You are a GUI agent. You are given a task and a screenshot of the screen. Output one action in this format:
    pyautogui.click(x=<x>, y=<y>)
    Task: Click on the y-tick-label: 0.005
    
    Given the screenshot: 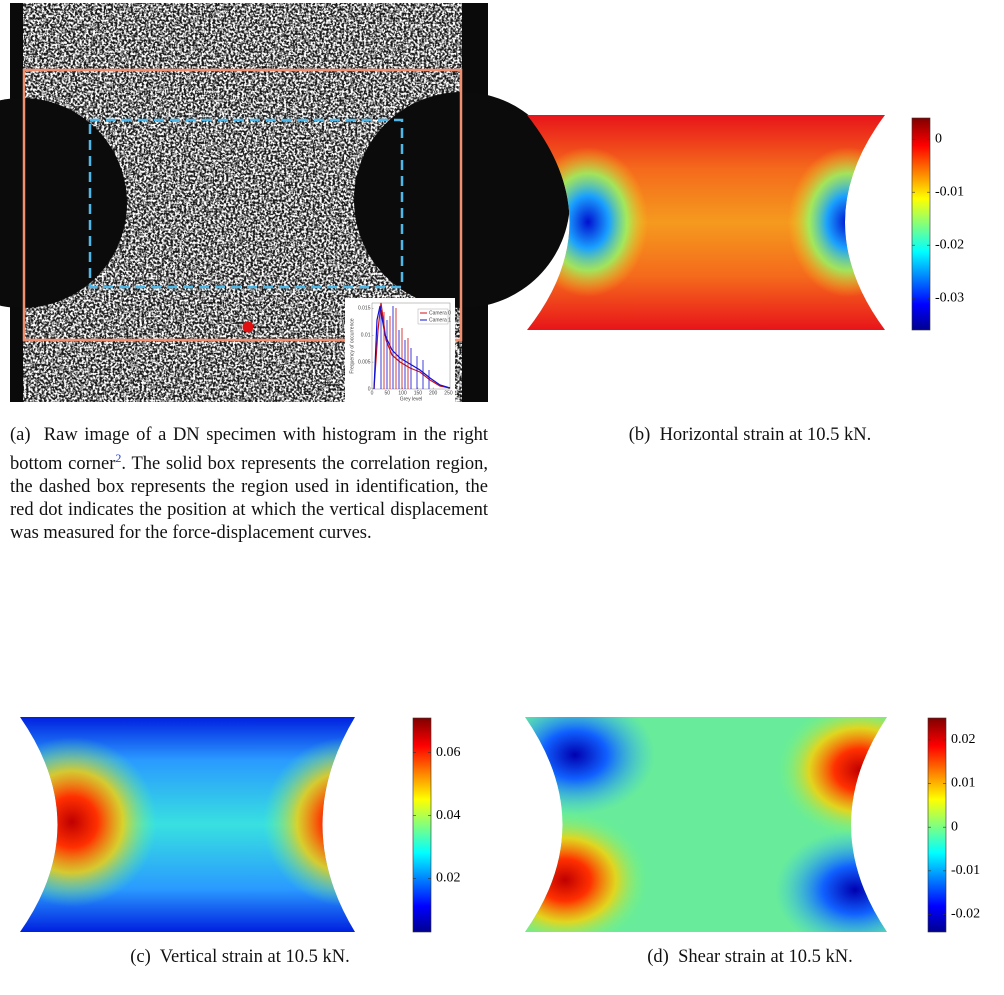 What is the action you would take?
    pyautogui.click(x=364, y=362)
    